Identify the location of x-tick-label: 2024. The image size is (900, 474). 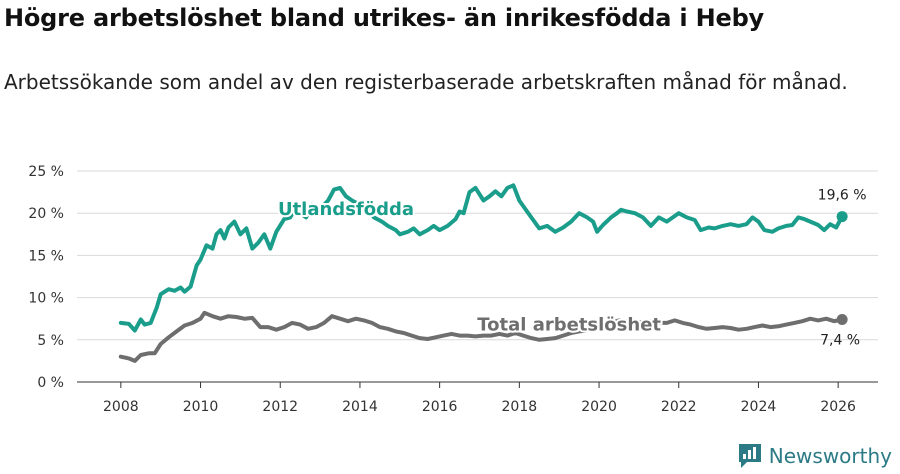
(759, 407).